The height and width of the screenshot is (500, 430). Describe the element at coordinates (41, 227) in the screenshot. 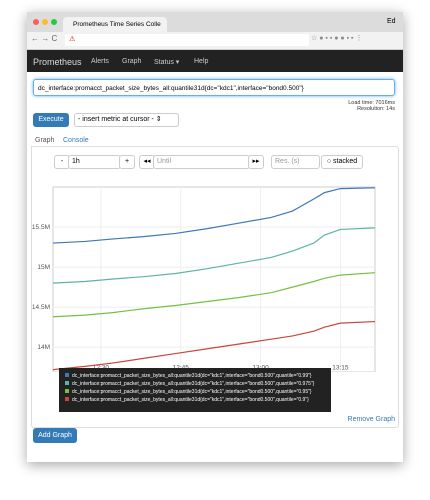

I see `y-tick-label: 15.5M` at that location.